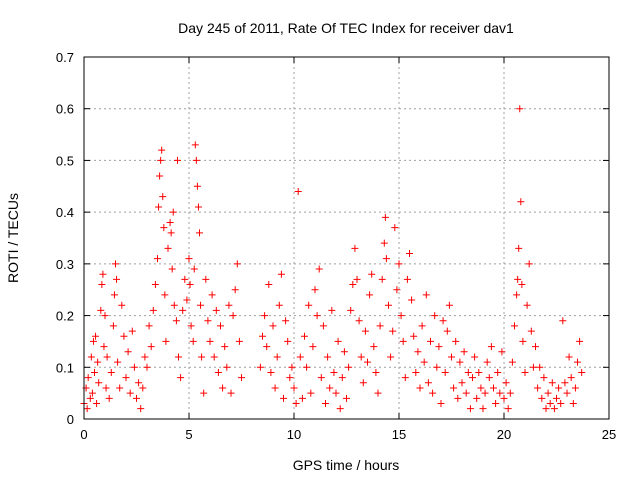 The width and height of the screenshot is (640, 480). Describe the element at coordinates (188, 434) in the screenshot. I see `x-tick-label: 5` at that location.